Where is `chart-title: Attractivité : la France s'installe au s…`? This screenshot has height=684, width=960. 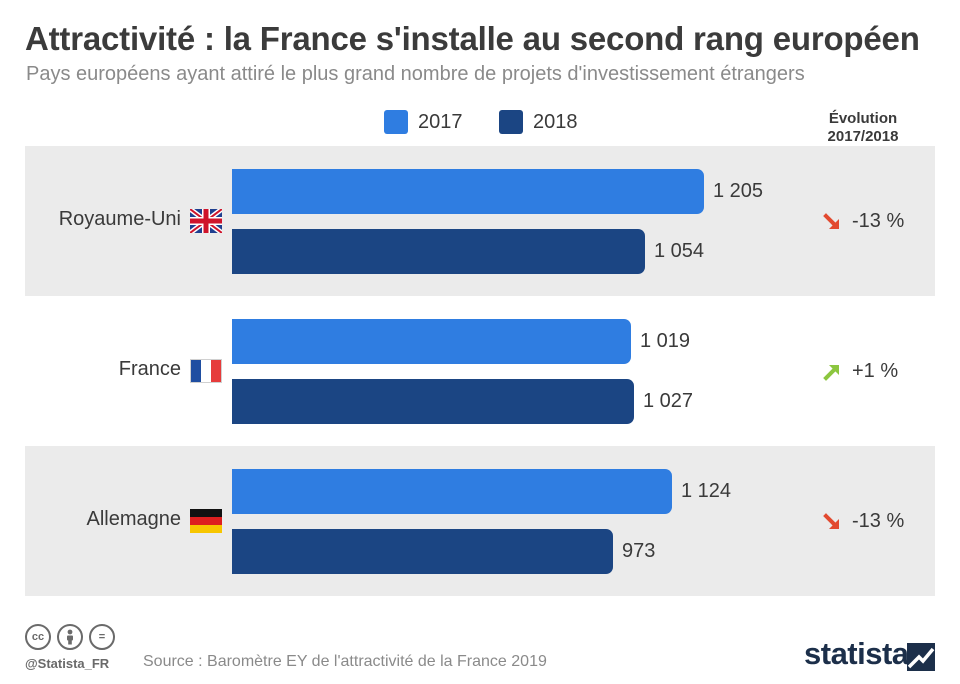 chart-title: Attractivité : la France s'installe au s… is located at coordinates (472, 38).